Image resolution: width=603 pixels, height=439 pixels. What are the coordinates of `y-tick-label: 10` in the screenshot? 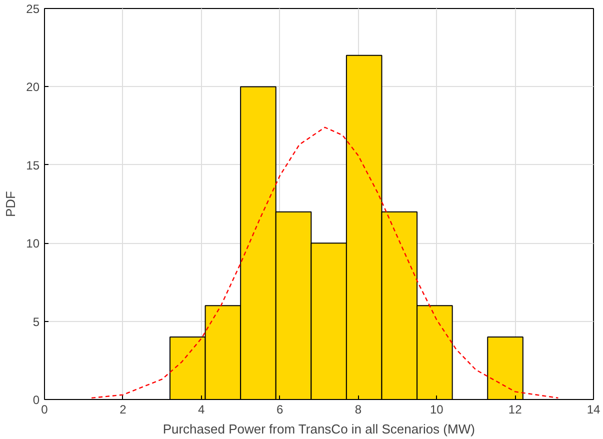 It's located at (33, 243).